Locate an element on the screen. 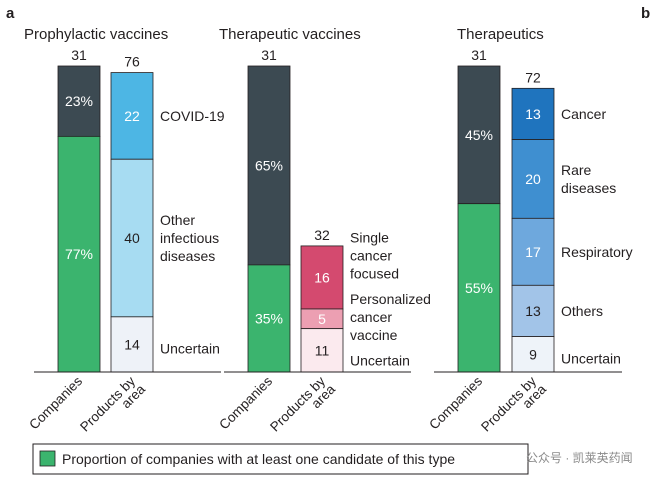 The height and width of the screenshot is (487, 658). product-category-label-line: Other is located at coordinates (177, 220).